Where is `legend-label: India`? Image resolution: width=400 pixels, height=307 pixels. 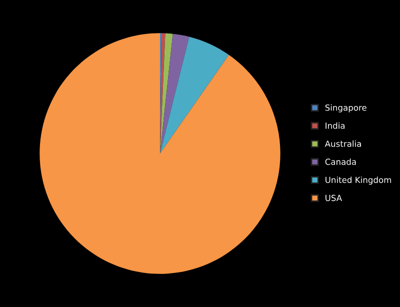 legend-label: India is located at coordinates (335, 125).